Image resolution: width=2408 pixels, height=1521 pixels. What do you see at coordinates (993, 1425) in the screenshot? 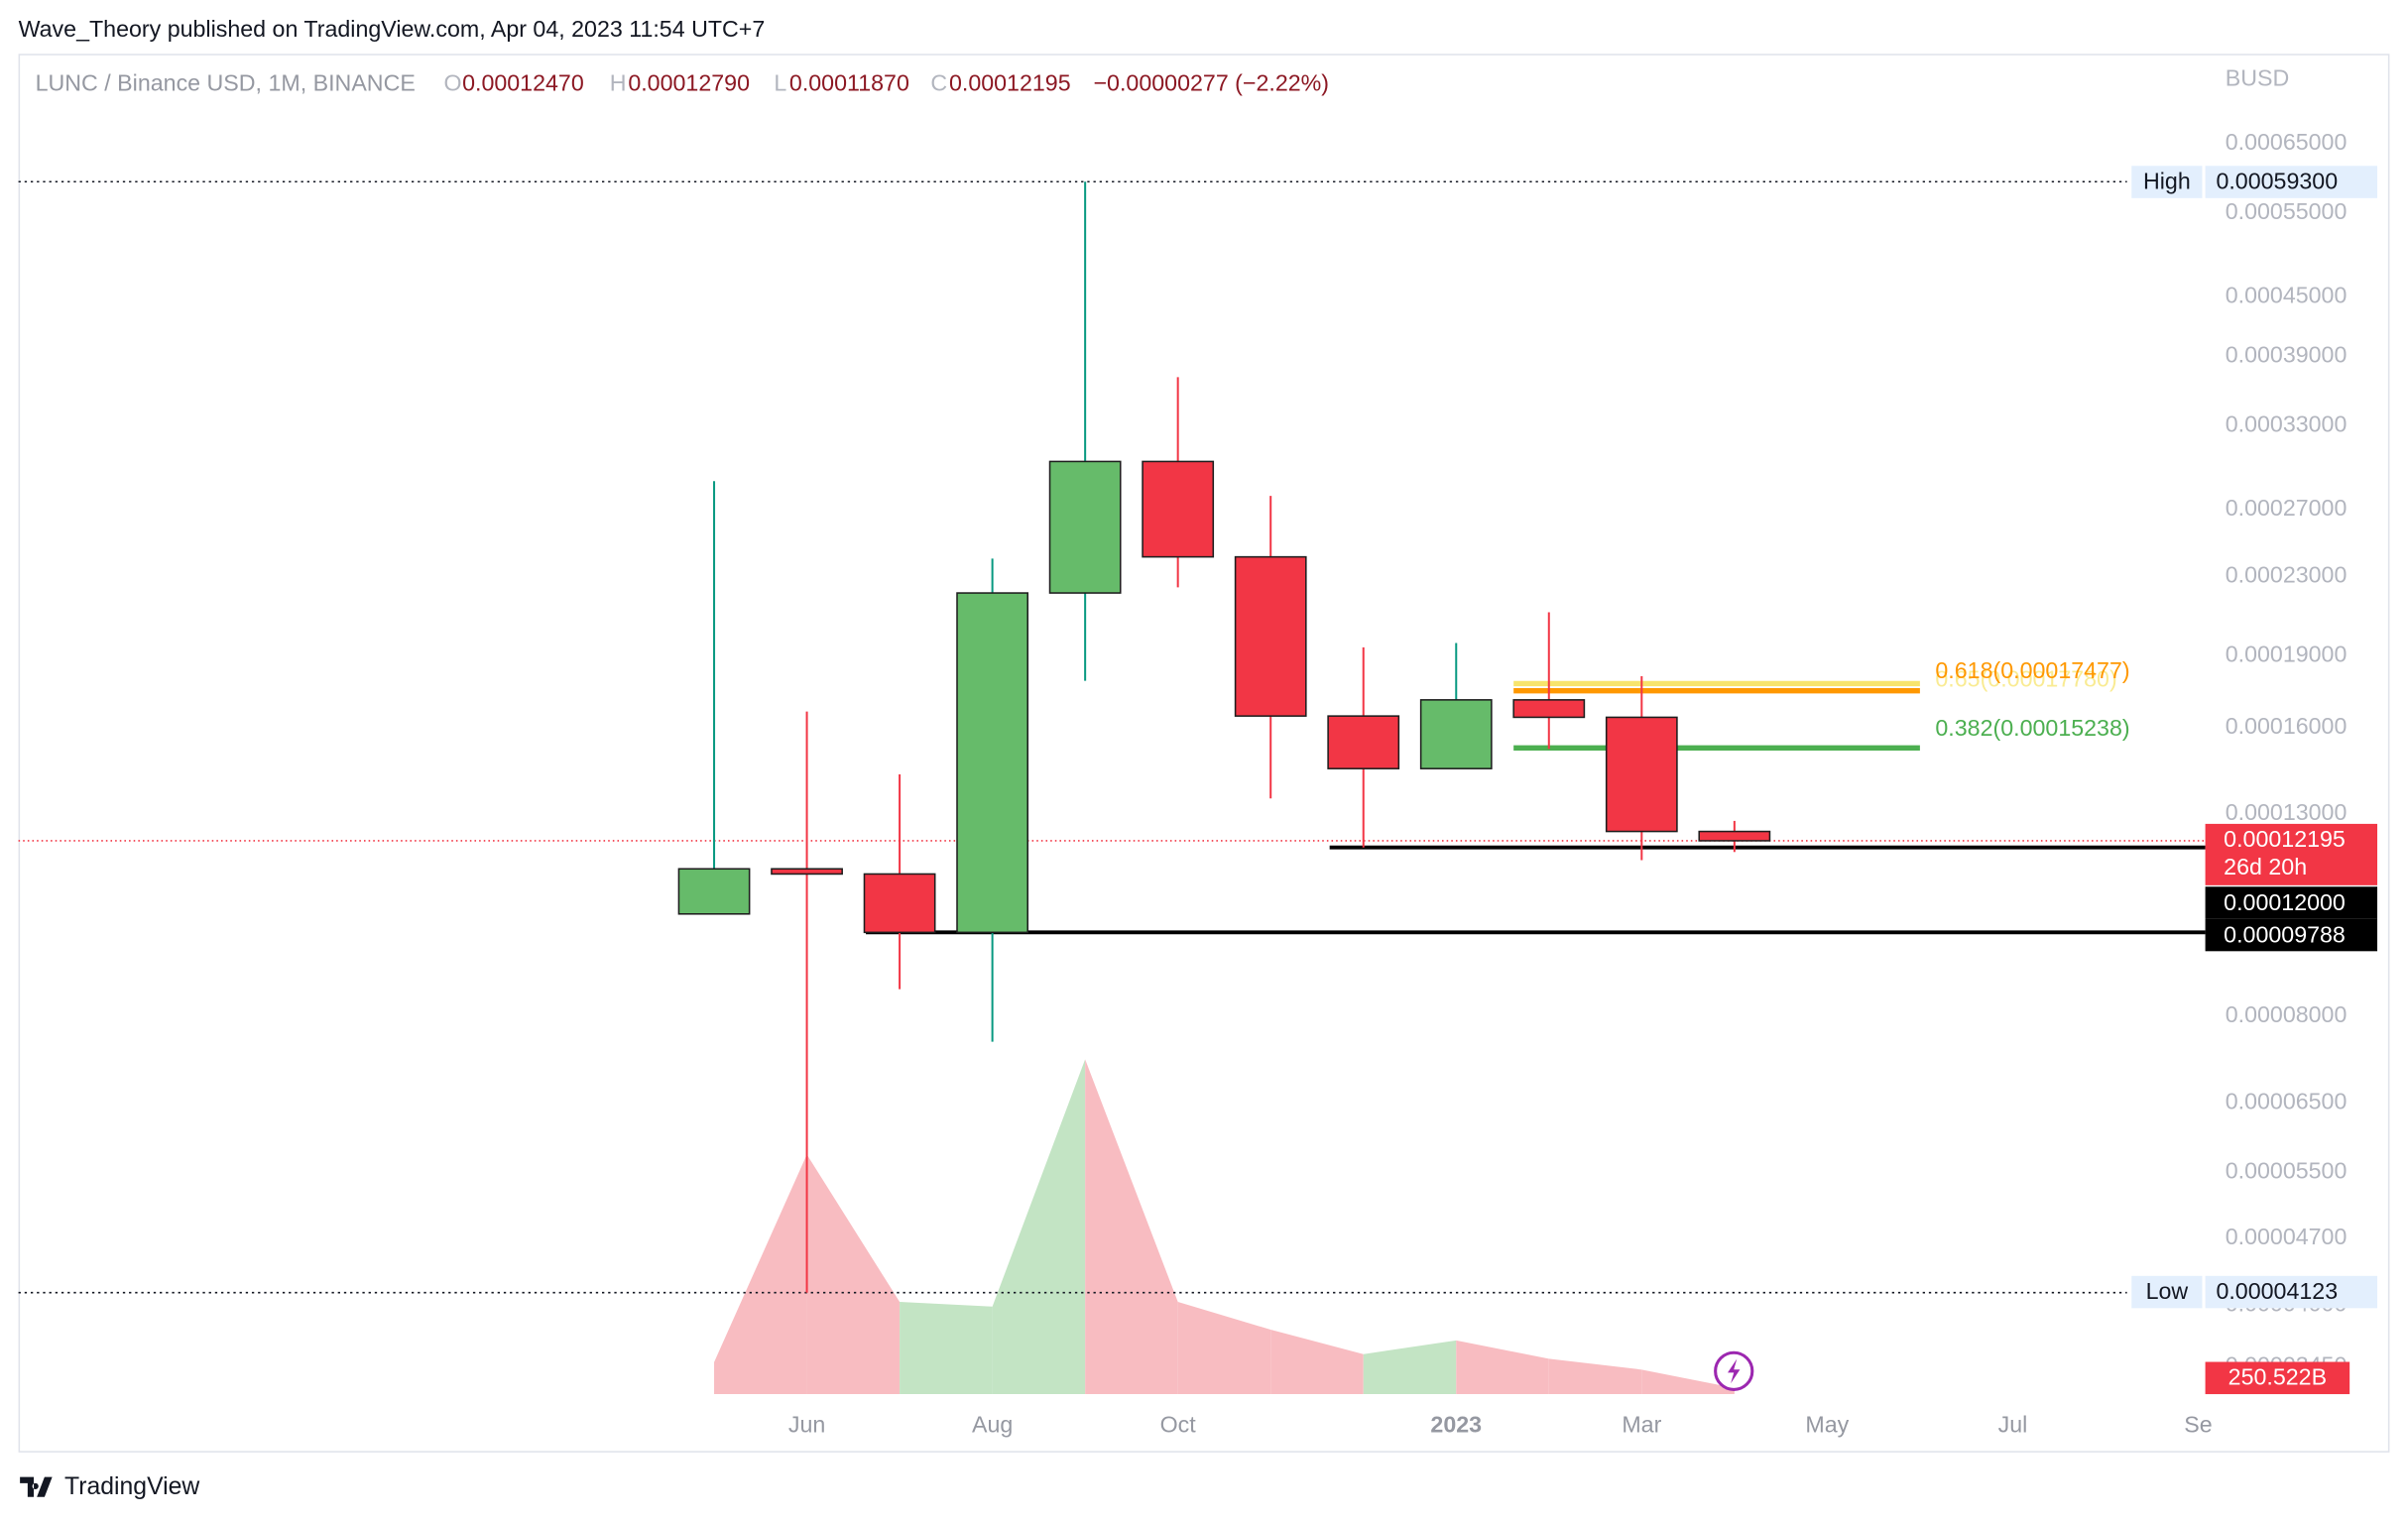
I see `x-tick-label: Aug` at bounding box center [993, 1425].